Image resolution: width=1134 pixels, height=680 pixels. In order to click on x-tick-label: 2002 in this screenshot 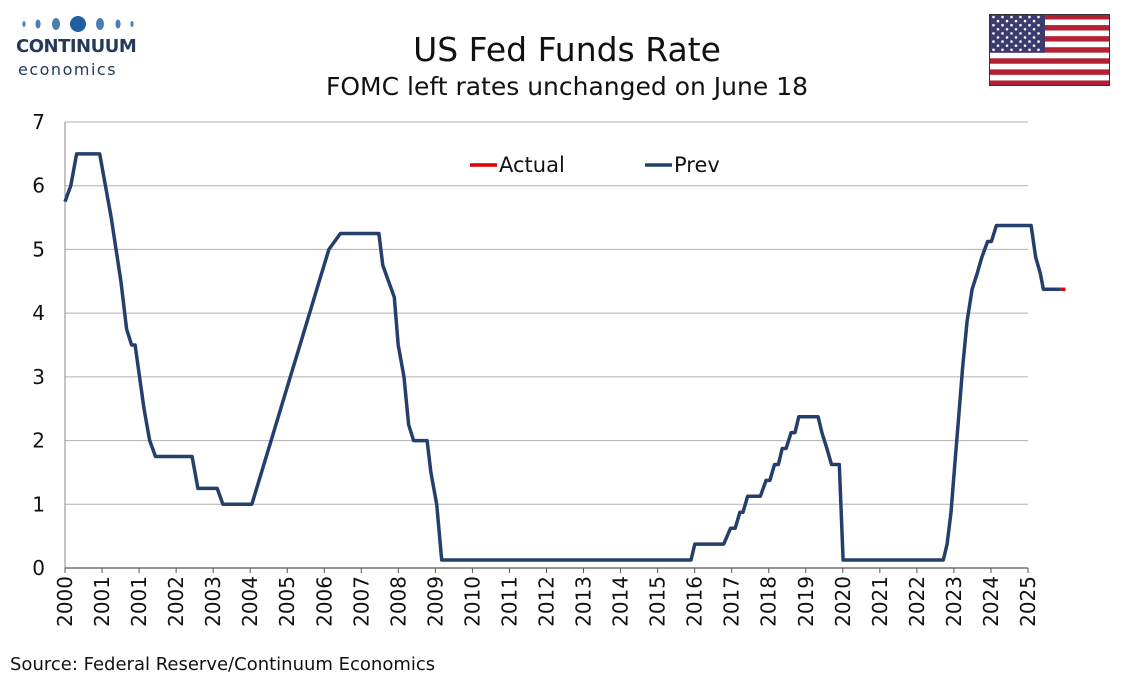, I will do `click(176, 601)`.